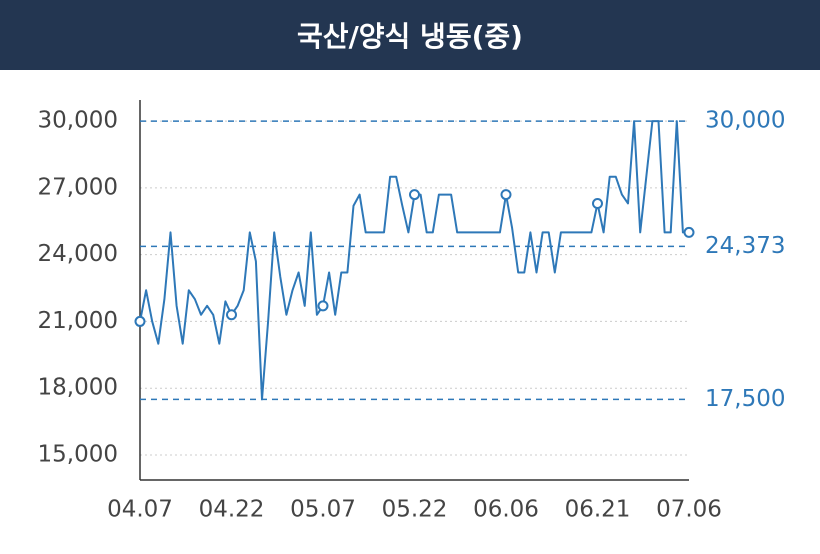  What do you see at coordinates (415, 510) in the screenshot?
I see `x-tick-label: 05.22` at bounding box center [415, 510].